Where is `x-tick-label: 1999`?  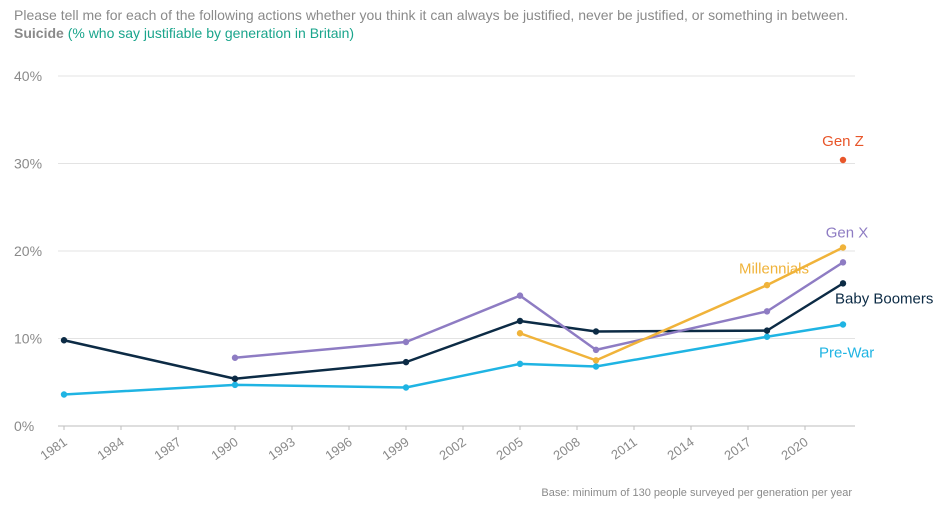 x-tick-label: 1999 is located at coordinates (395, 448).